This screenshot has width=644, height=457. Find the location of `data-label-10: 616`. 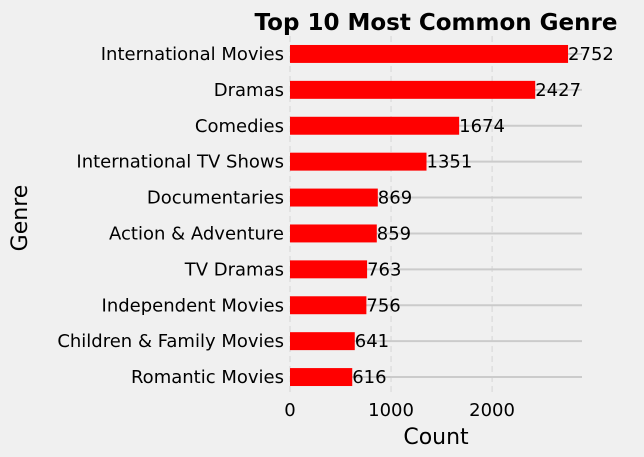

data-label-10: 616 is located at coordinates (369, 377).